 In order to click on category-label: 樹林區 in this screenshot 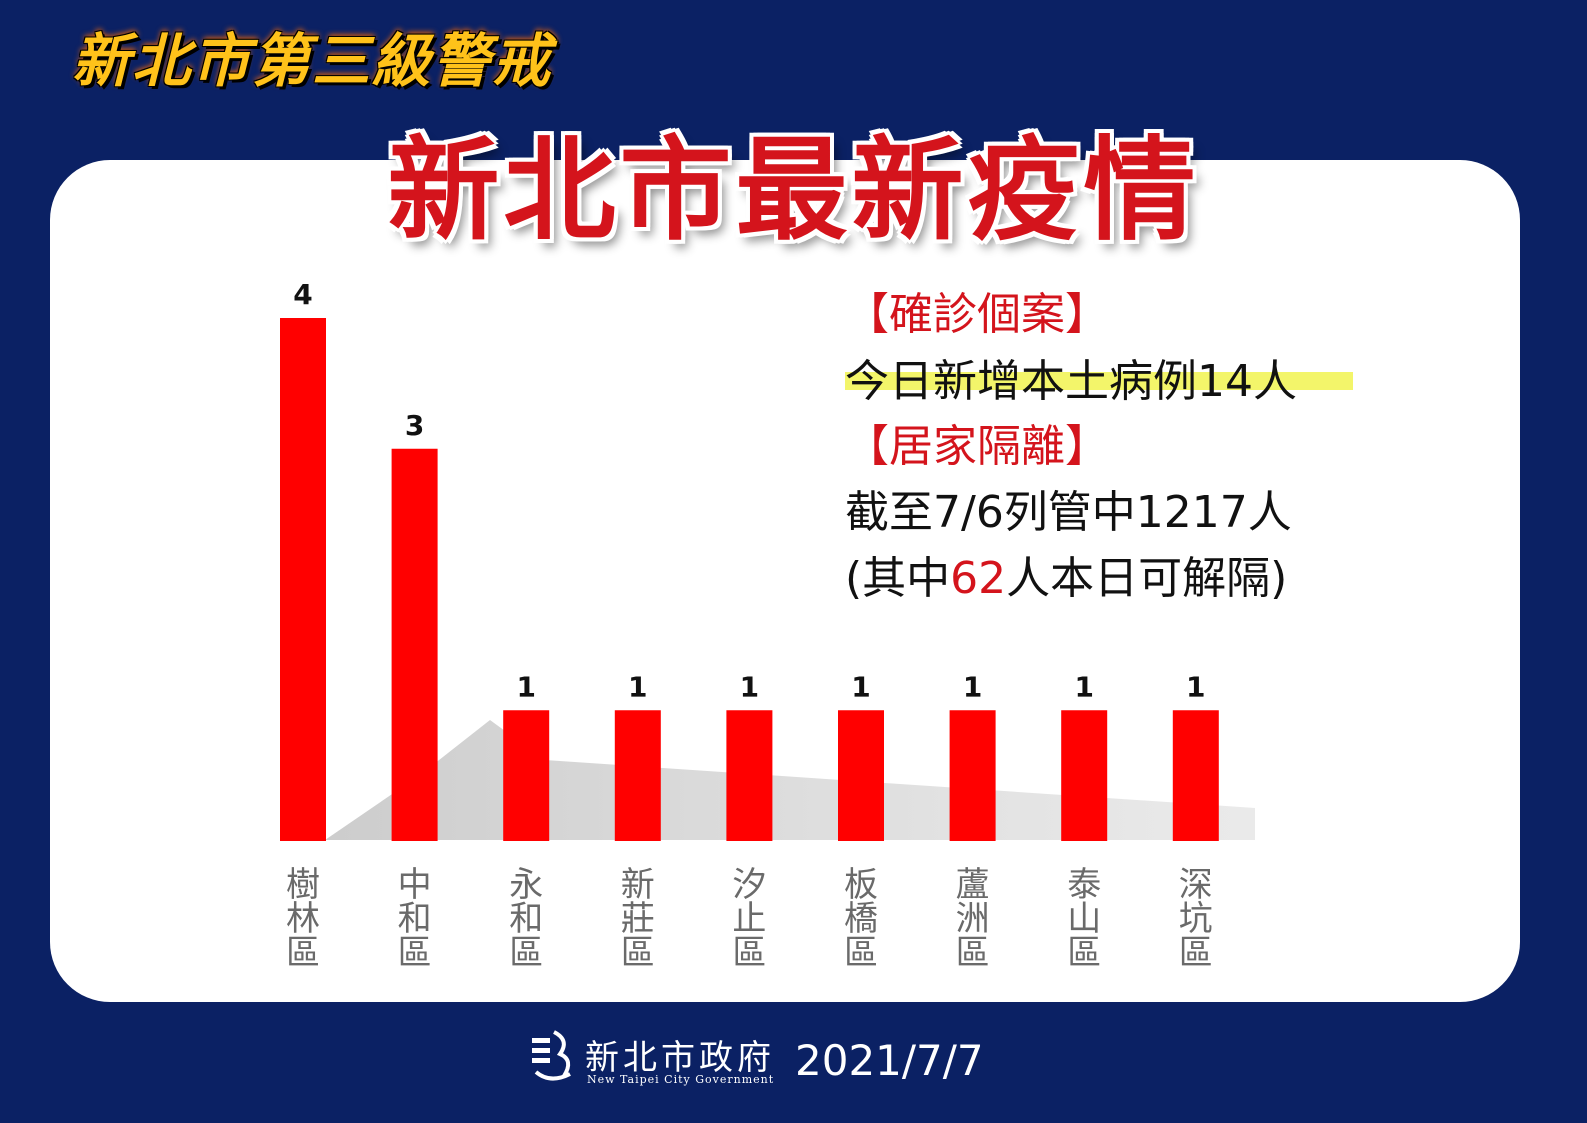, I will do `click(303, 919)`.